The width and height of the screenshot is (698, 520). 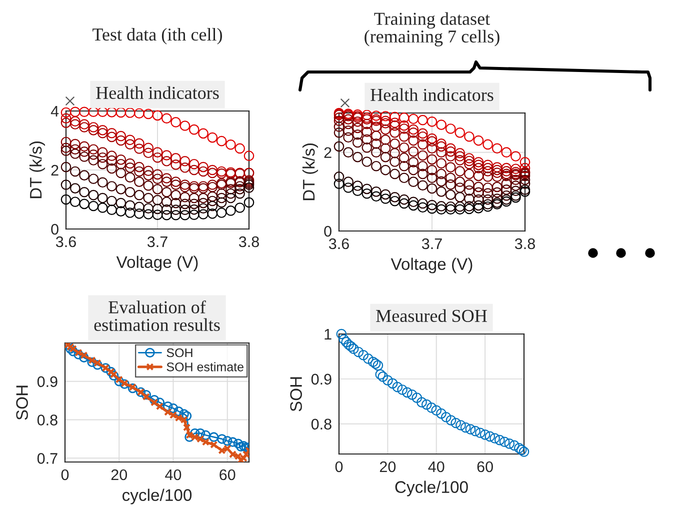 What do you see at coordinates (205, 367) in the screenshot?
I see `legend-label: SOH estimate` at bounding box center [205, 367].